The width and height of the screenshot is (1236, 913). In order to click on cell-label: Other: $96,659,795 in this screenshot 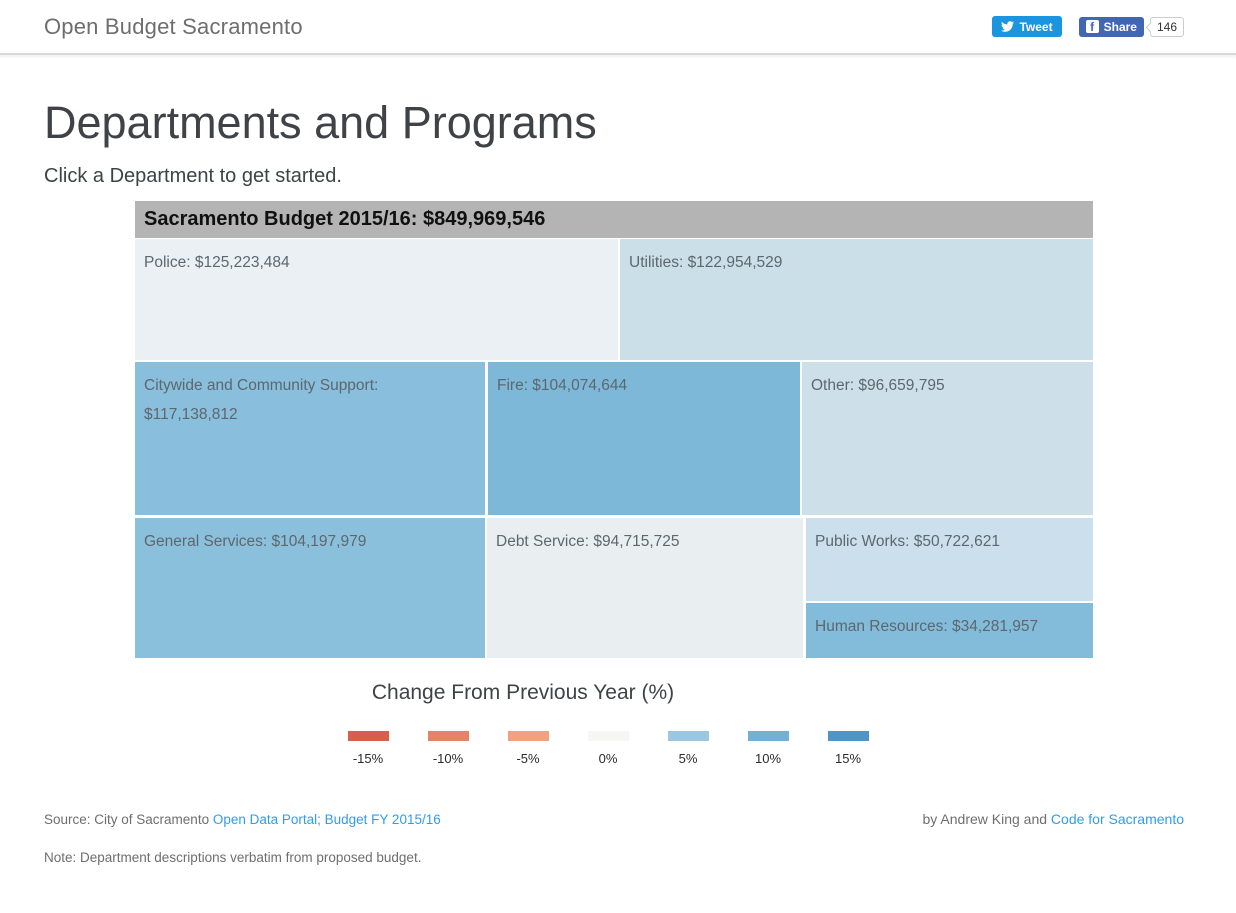, I will do `click(878, 385)`.